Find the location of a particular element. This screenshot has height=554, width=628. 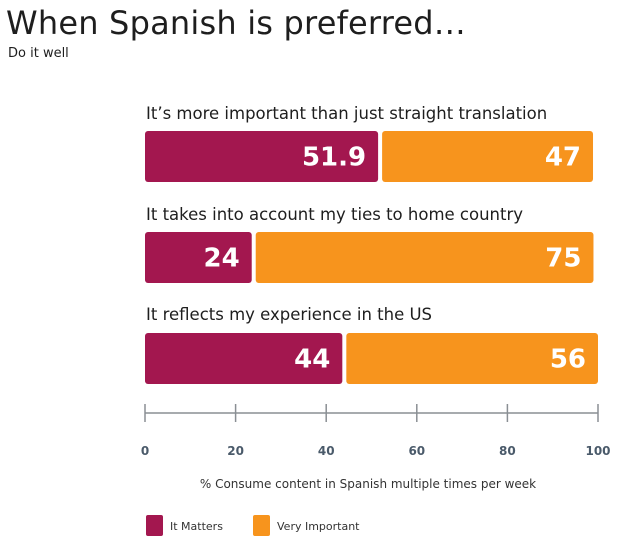

data-label: 47 is located at coordinates (563, 158).